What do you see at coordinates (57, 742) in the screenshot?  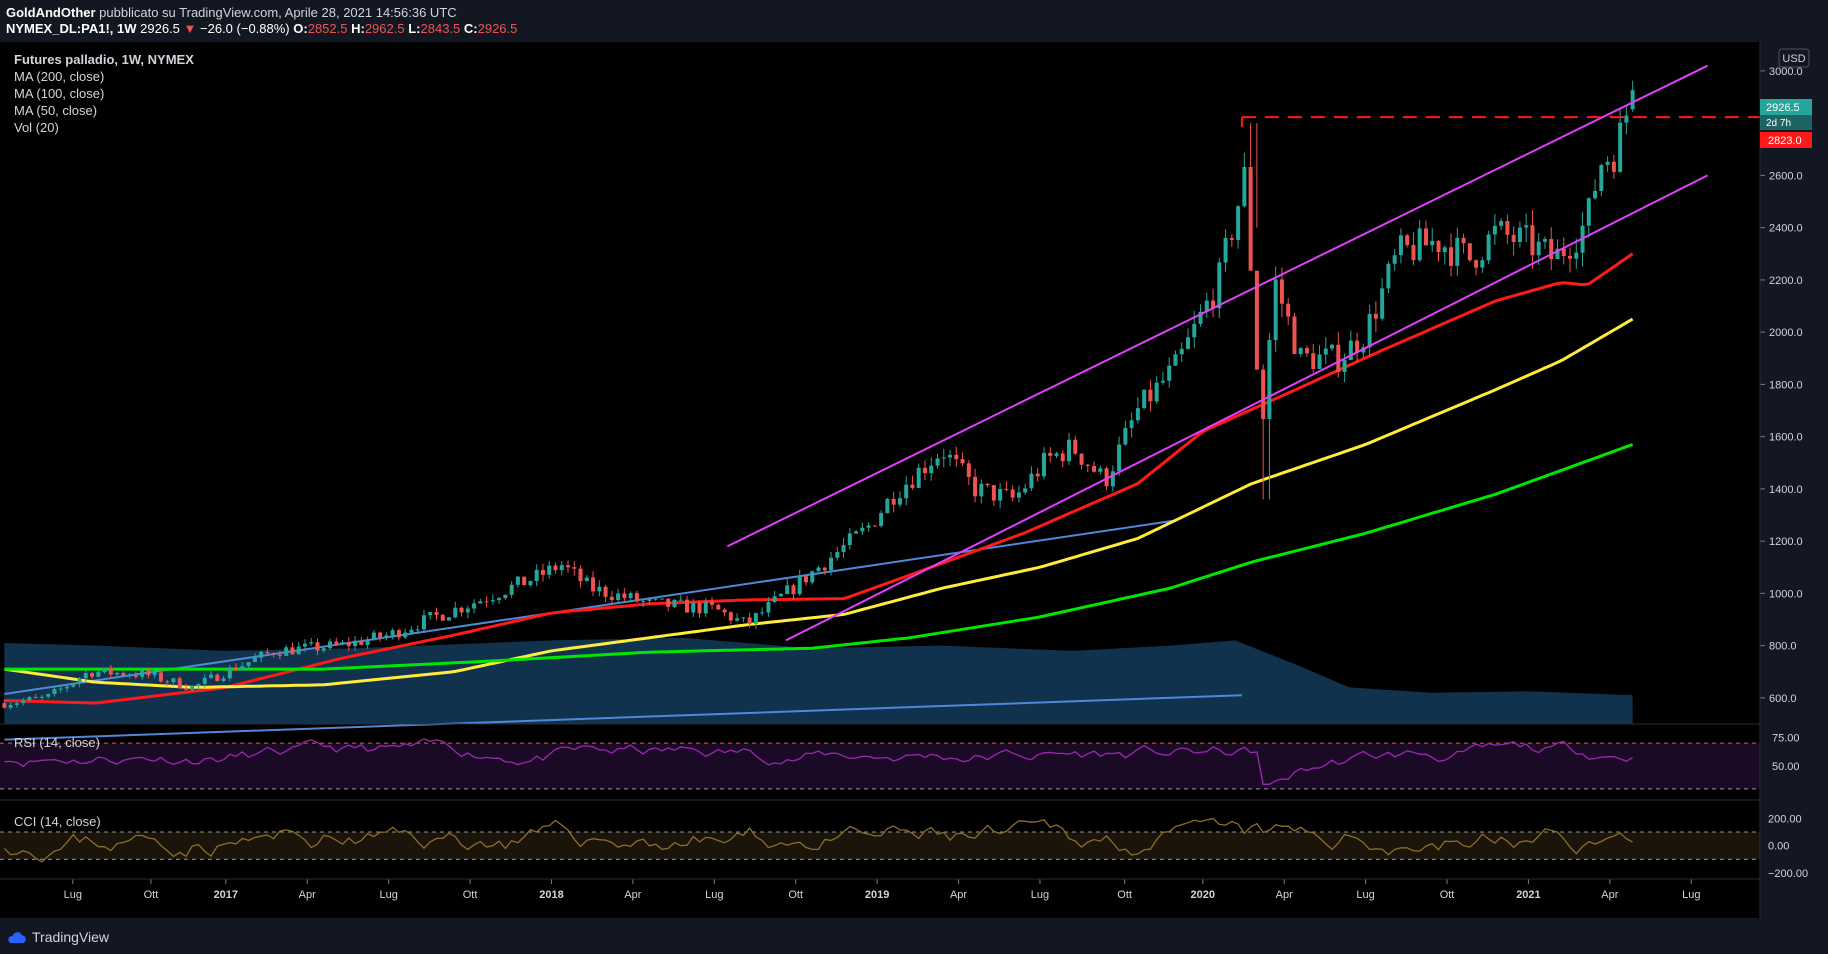 I see `legend-rsi: RSI (14, close)` at bounding box center [57, 742].